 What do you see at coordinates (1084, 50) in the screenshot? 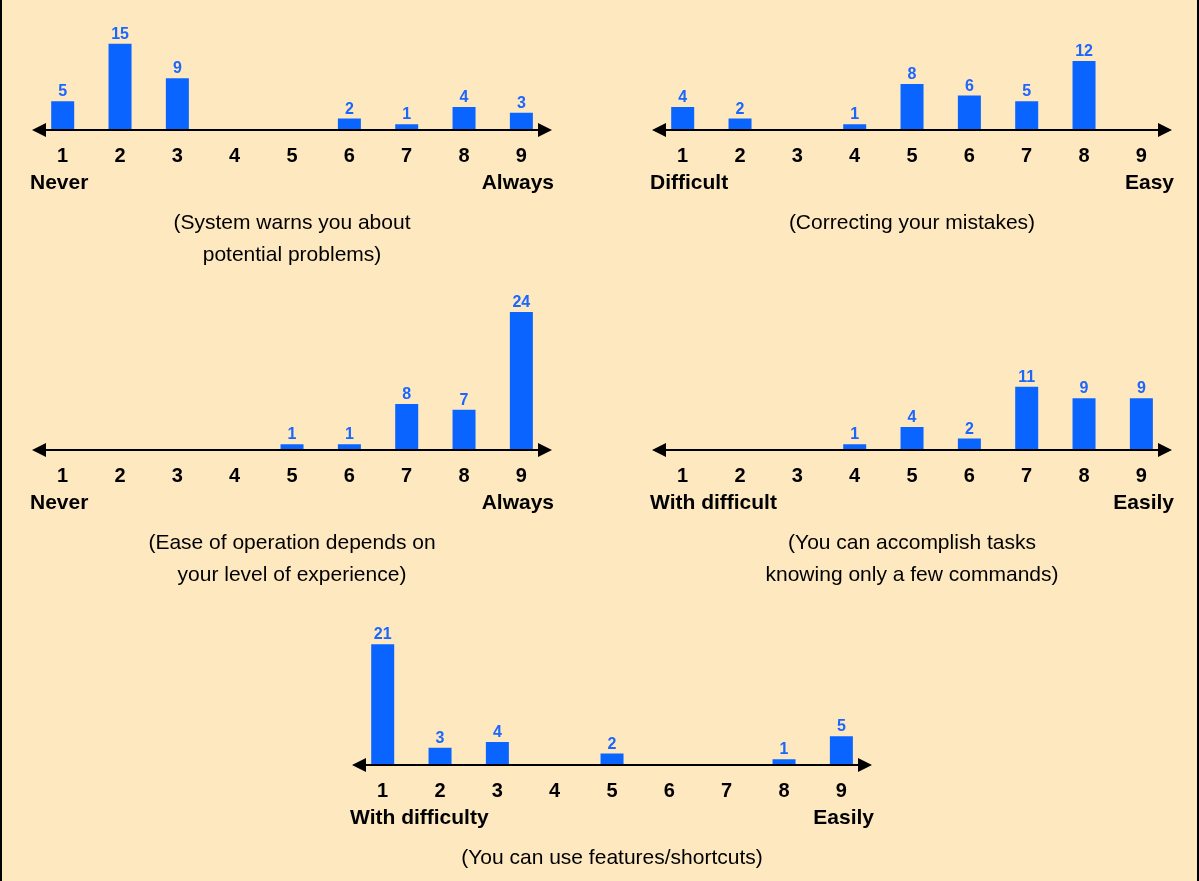
I see `data-label: 12` at bounding box center [1084, 50].